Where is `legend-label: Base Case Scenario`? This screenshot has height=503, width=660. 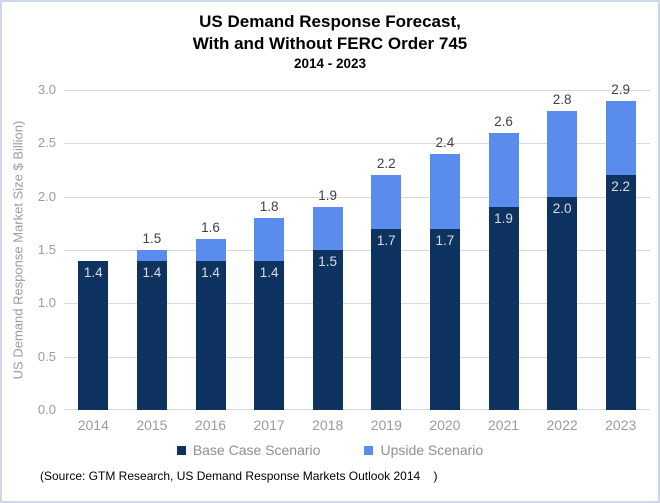 legend-label: Base Case Scenario is located at coordinates (256, 450).